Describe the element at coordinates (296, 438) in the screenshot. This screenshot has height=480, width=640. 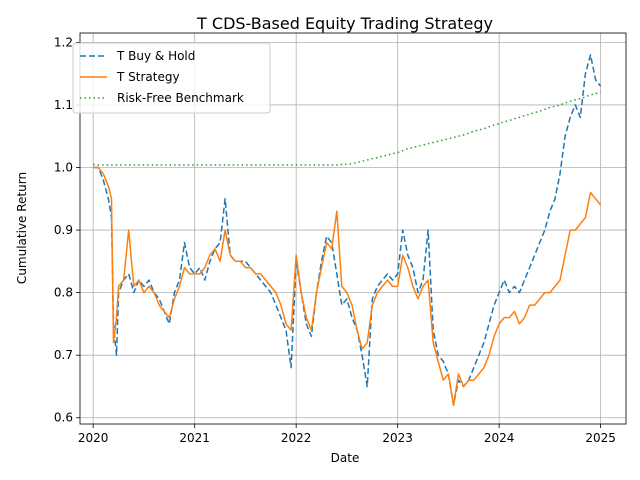
I see `x-tick-label: 2022` at that location.